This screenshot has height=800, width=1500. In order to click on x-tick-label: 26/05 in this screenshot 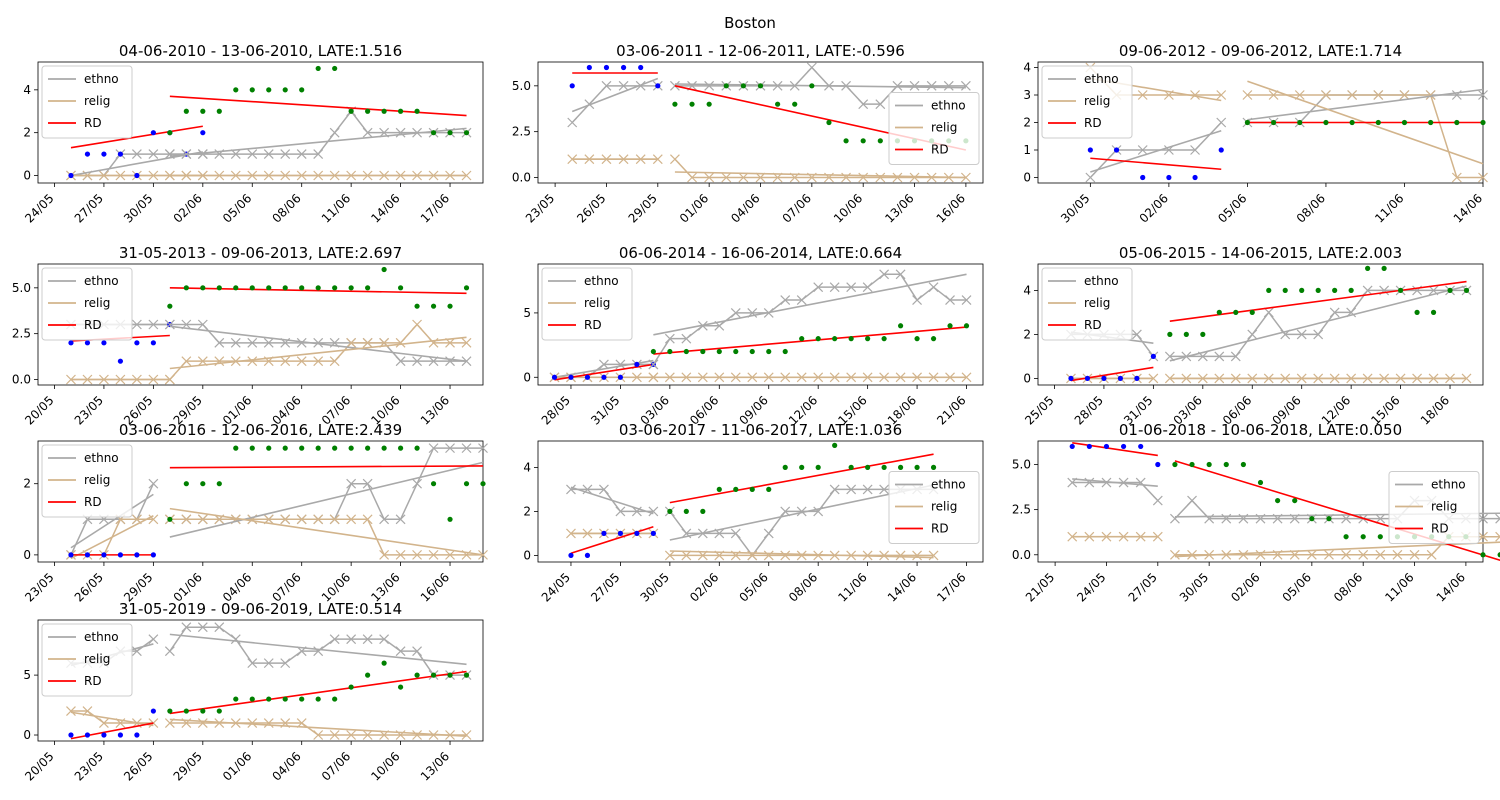, I will do `click(591, 208)`.